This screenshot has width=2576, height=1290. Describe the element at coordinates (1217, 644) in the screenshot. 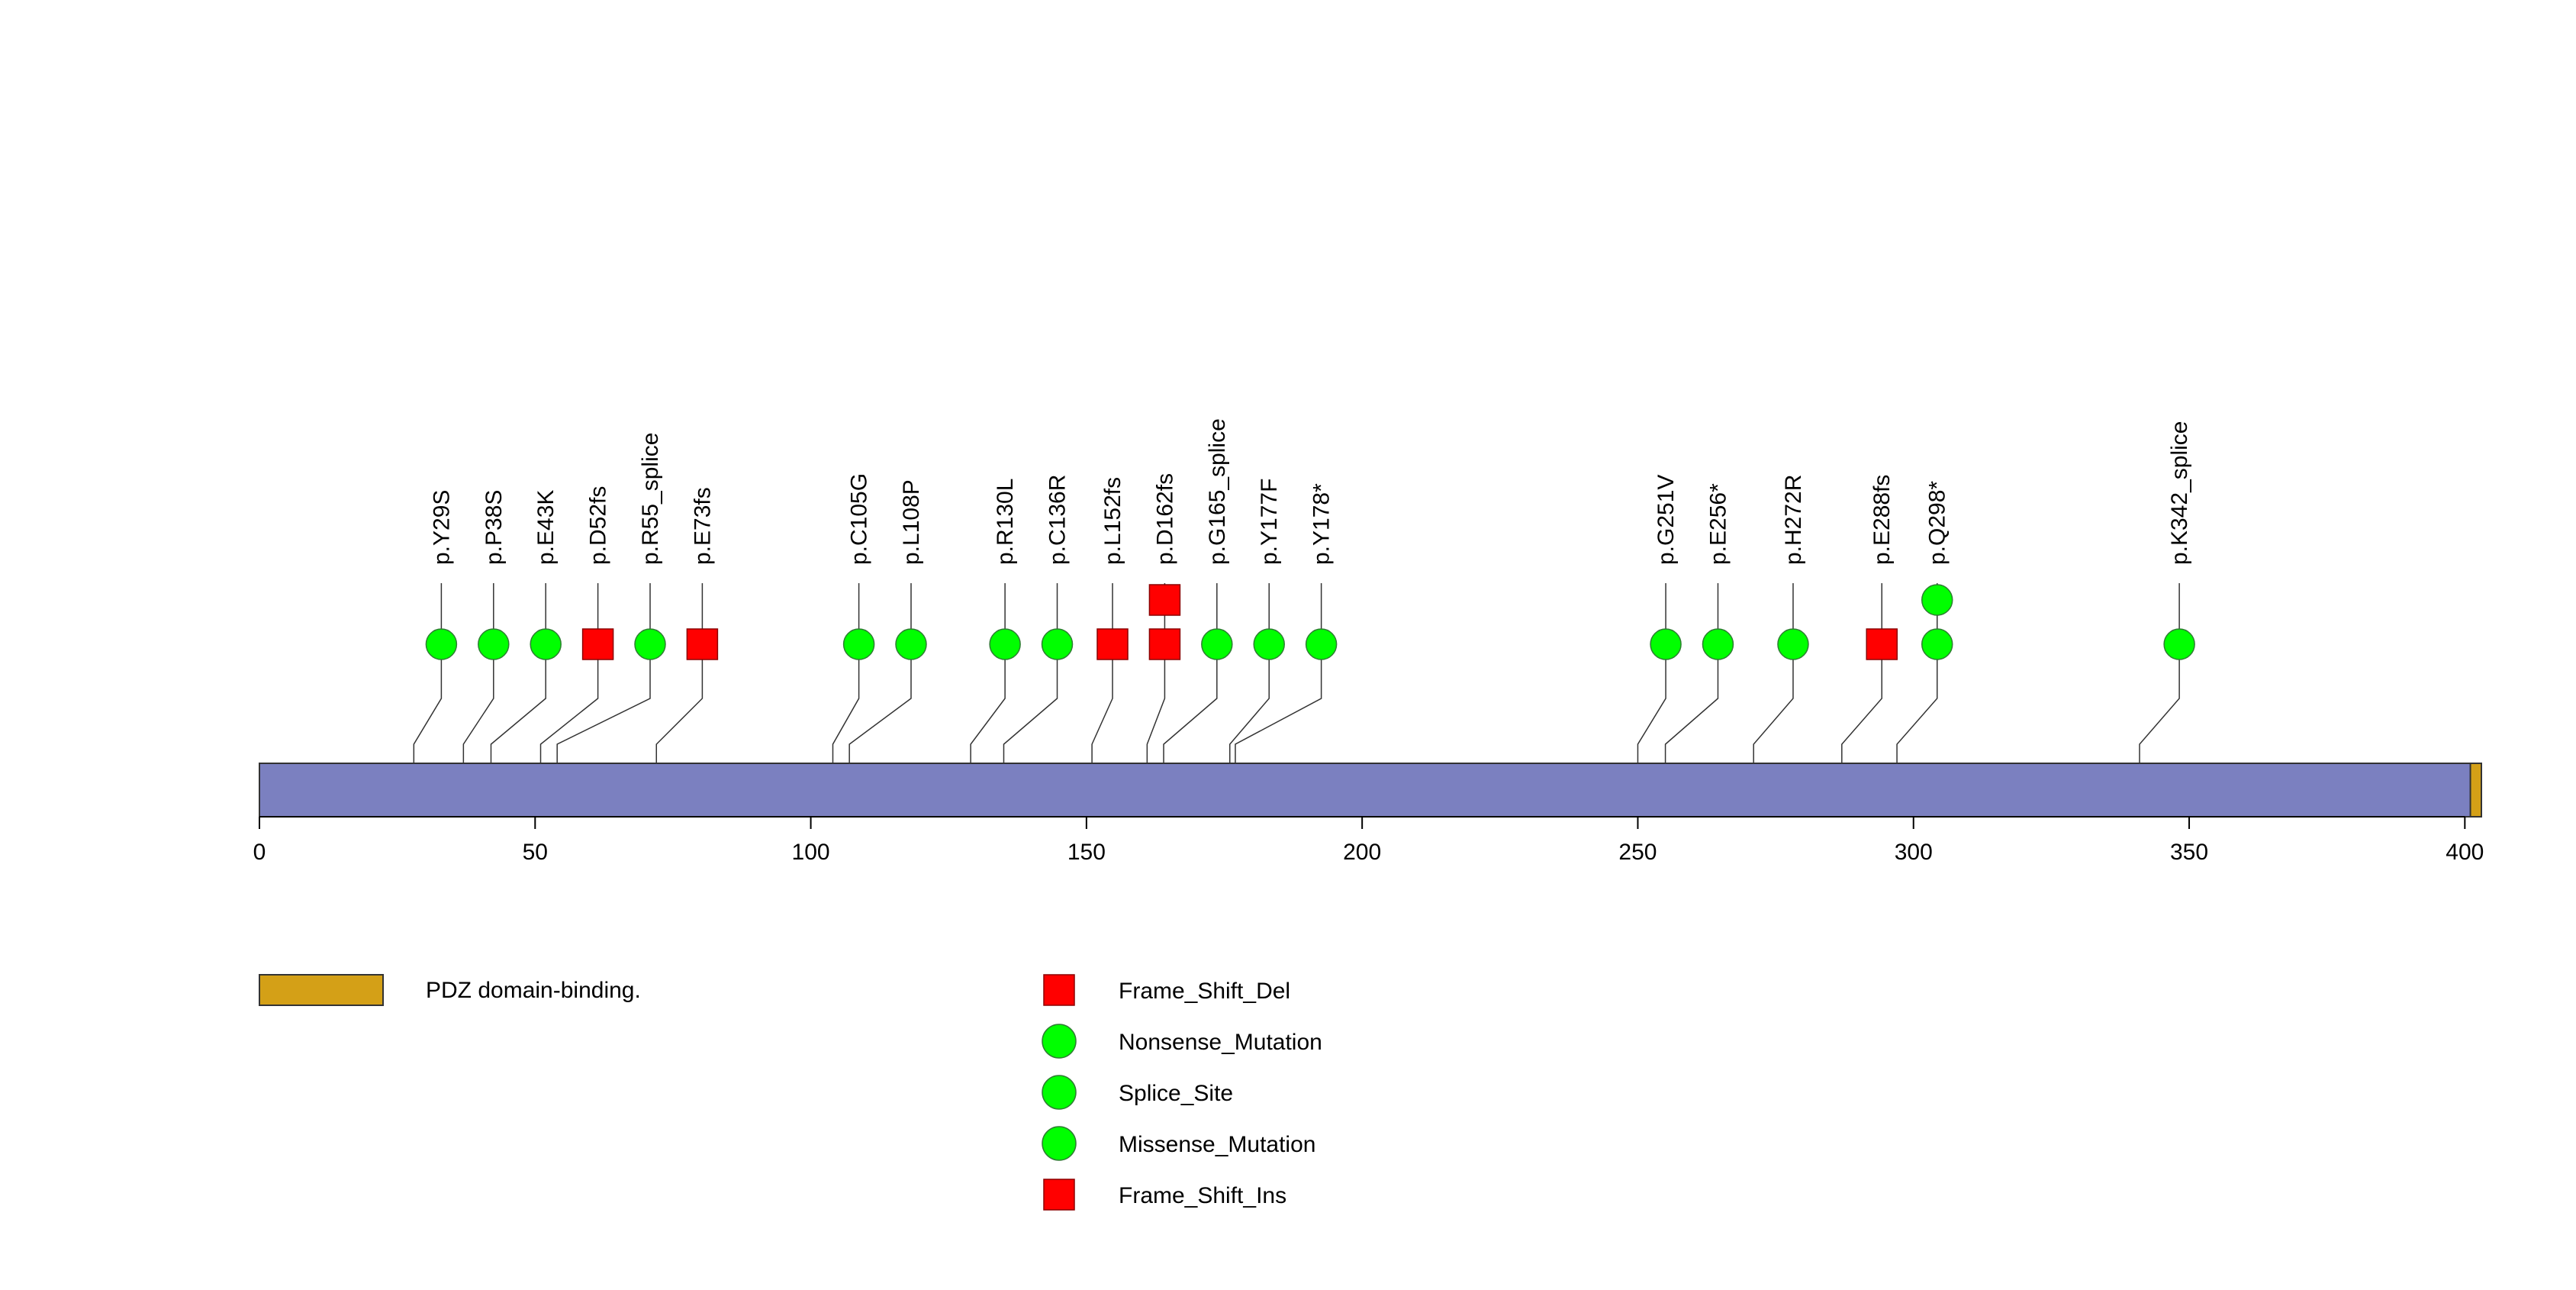

I see `marker-p-g165-splice` at that location.